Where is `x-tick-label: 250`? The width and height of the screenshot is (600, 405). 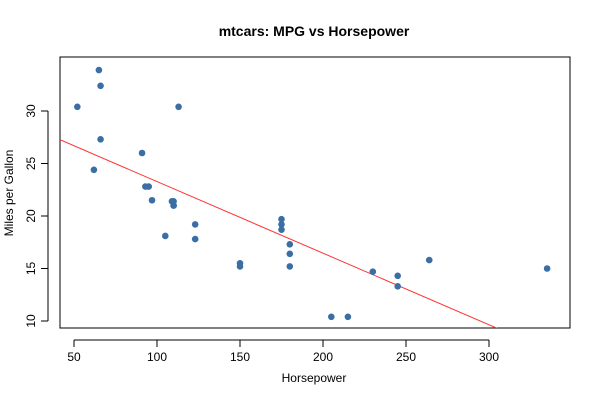 x-tick-label: 250 is located at coordinates (406, 357).